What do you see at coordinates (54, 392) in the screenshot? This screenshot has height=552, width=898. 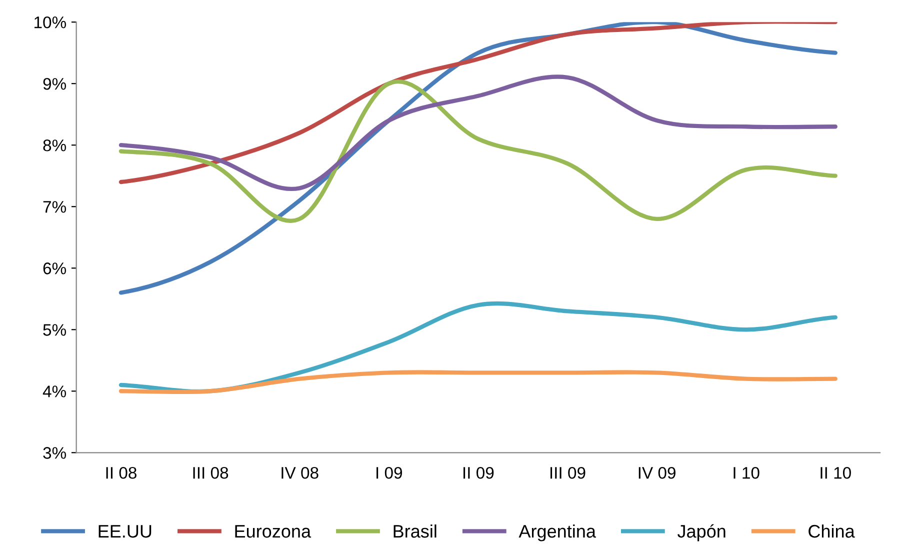 I see `y-tick-label: 4%` at bounding box center [54, 392].